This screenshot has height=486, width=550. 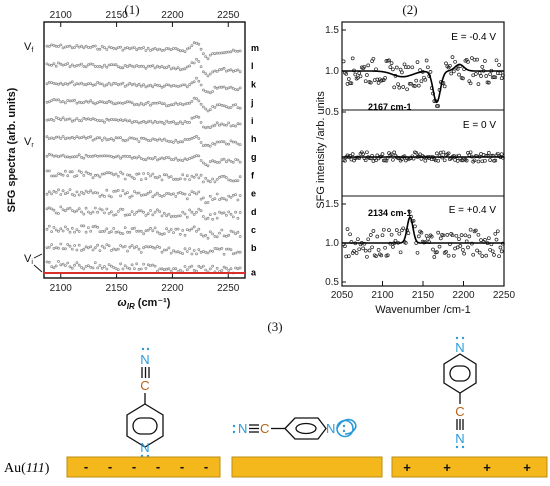 I want to click on panel-1-ylabel: SFG spectra (arb. units), so click(x=12, y=149).